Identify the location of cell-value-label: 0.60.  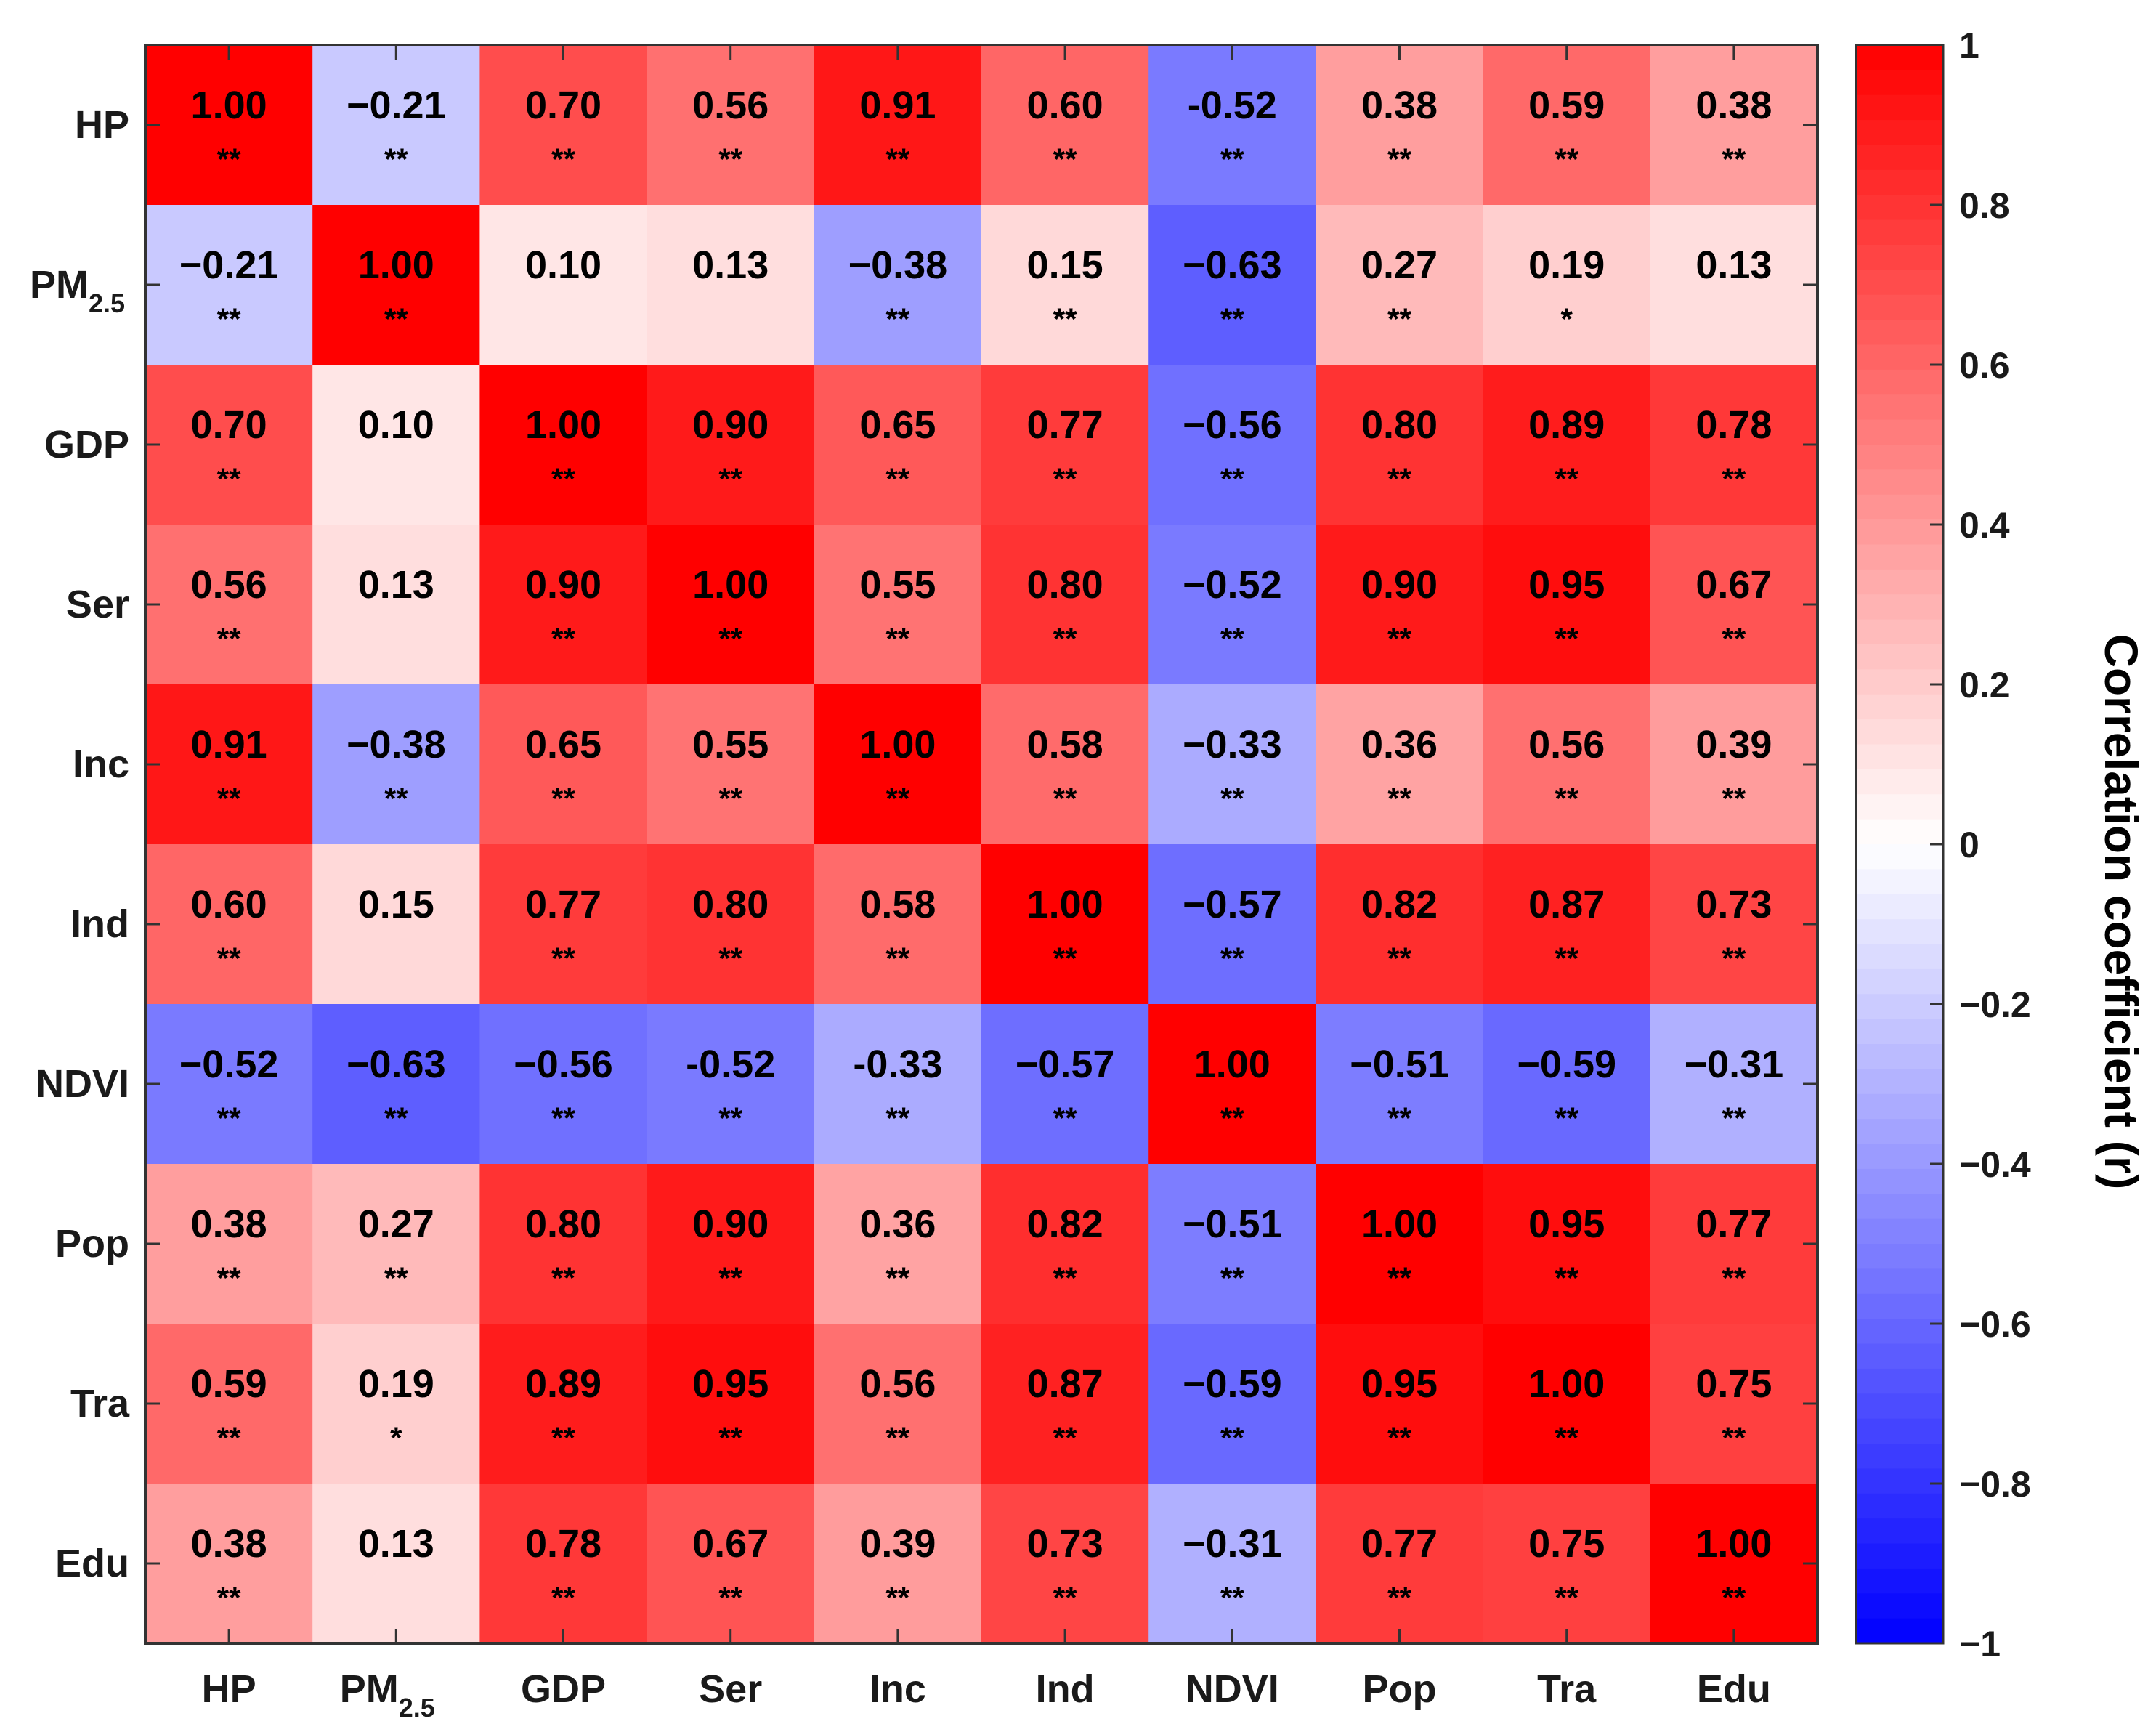
(229, 904).